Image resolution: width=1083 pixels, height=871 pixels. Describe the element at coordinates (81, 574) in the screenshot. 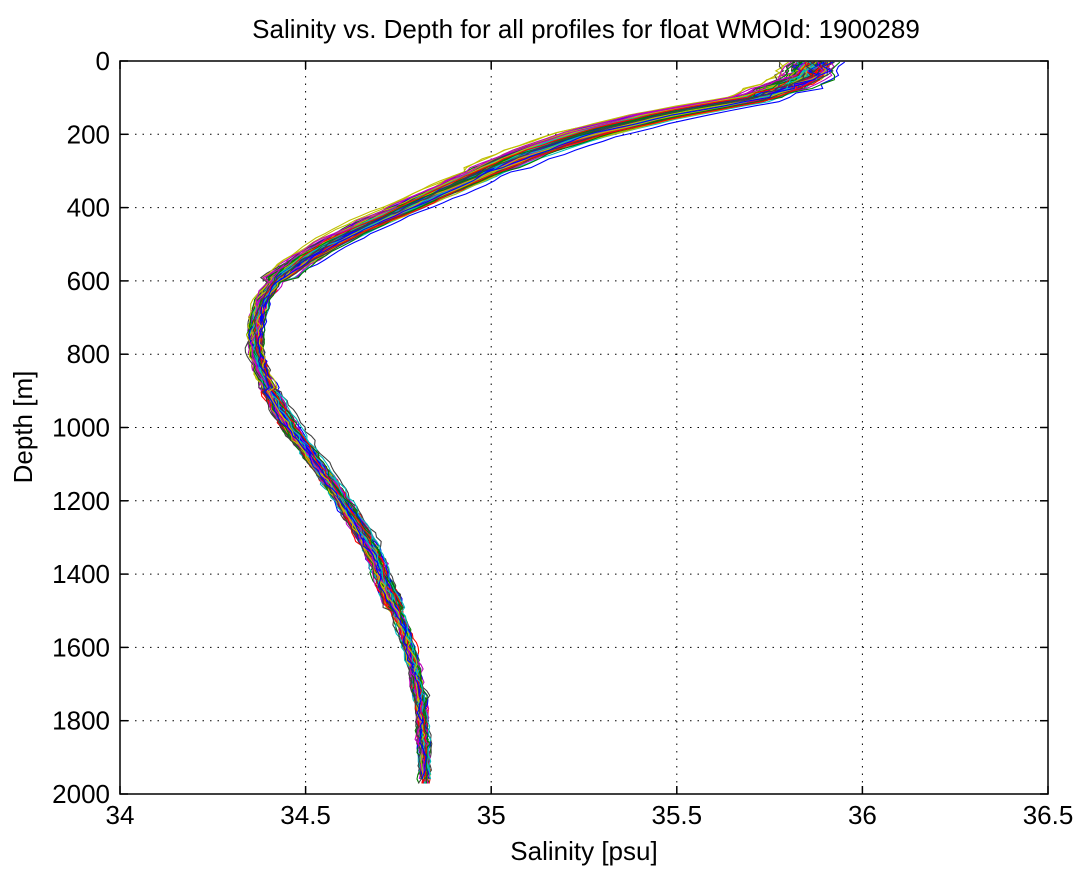

I see `y-tick-label: 1400` at that location.